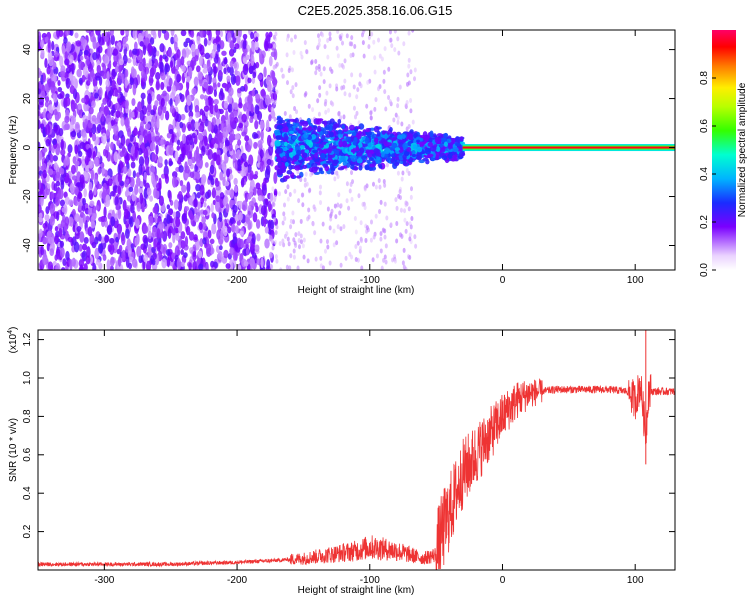 The width and height of the screenshot is (750, 600). Describe the element at coordinates (13, 150) in the screenshot. I see `spectrogram-ylabel: Frequency (Hz)` at that location.